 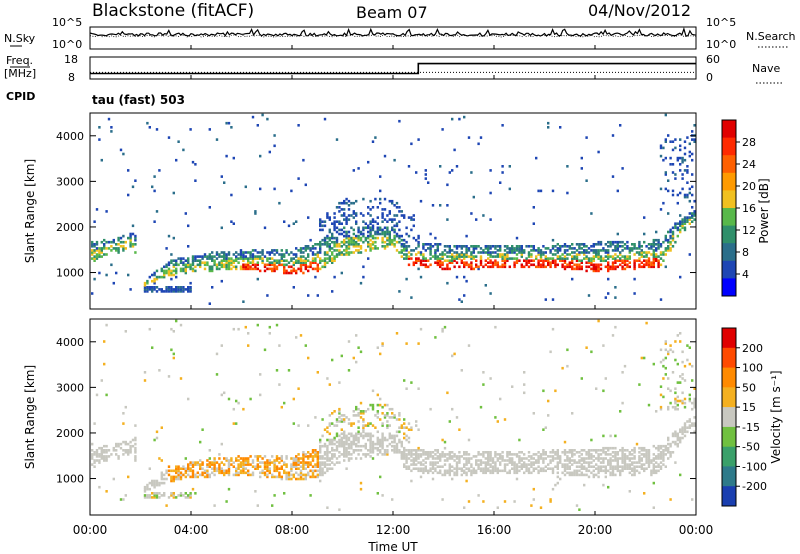 I want to click on x-tick-label: 12:00, so click(x=393, y=530).